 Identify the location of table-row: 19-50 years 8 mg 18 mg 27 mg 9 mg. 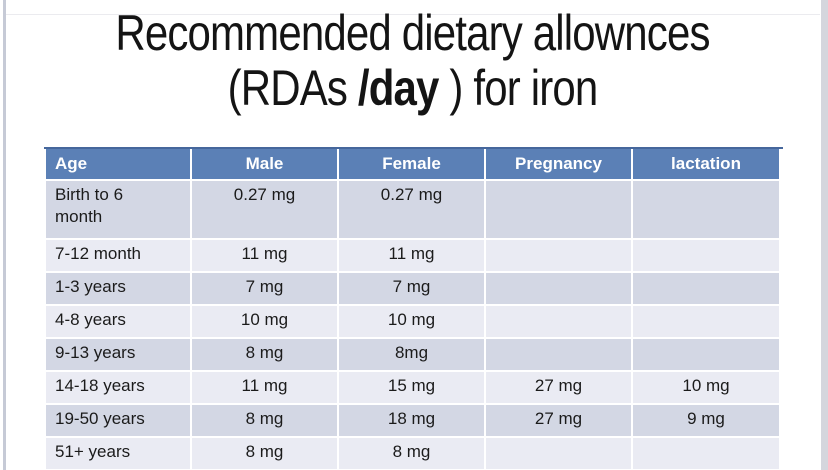
(412, 420).